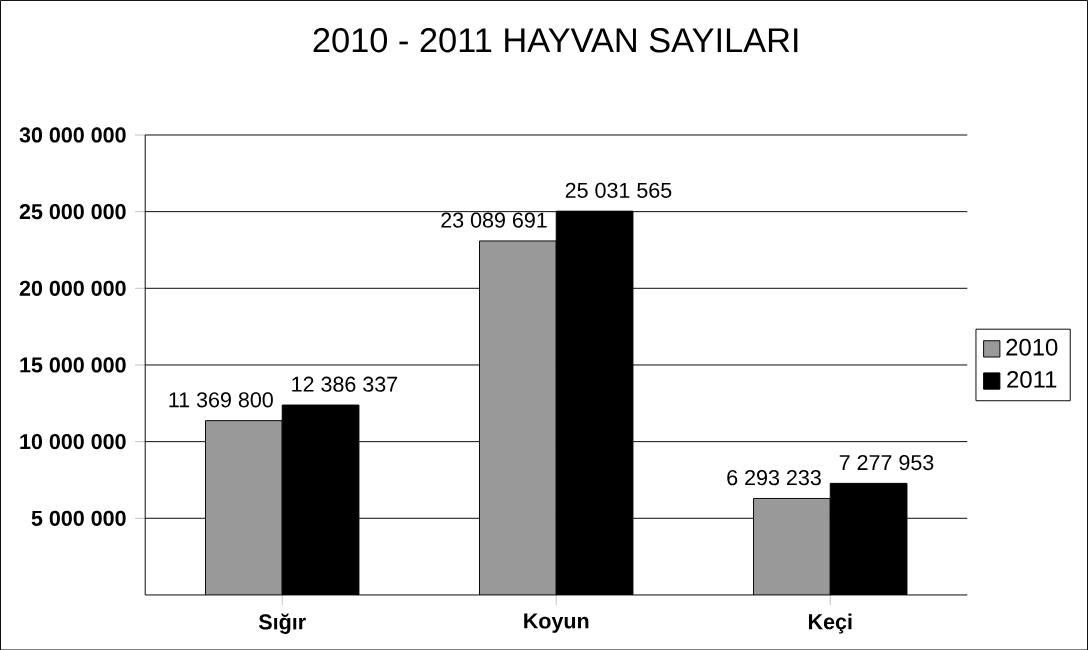 The image size is (1088, 650). What do you see at coordinates (73, 365) in the screenshot?
I see `y-tick-label: 15 000 000` at bounding box center [73, 365].